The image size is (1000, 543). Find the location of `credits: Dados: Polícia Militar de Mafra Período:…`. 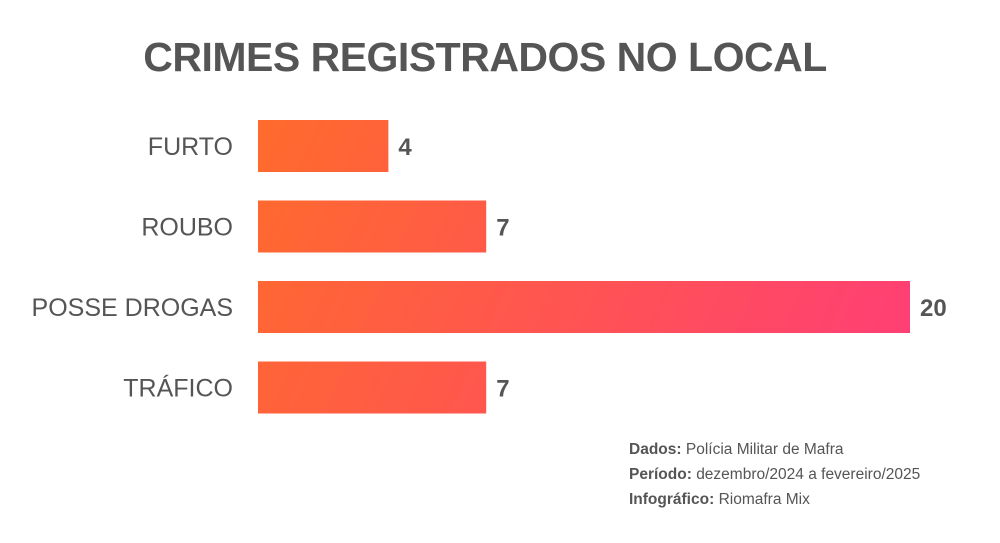

credits: Dados: Polícia Militar de Mafra Período:… is located at coordinates (774, 474).